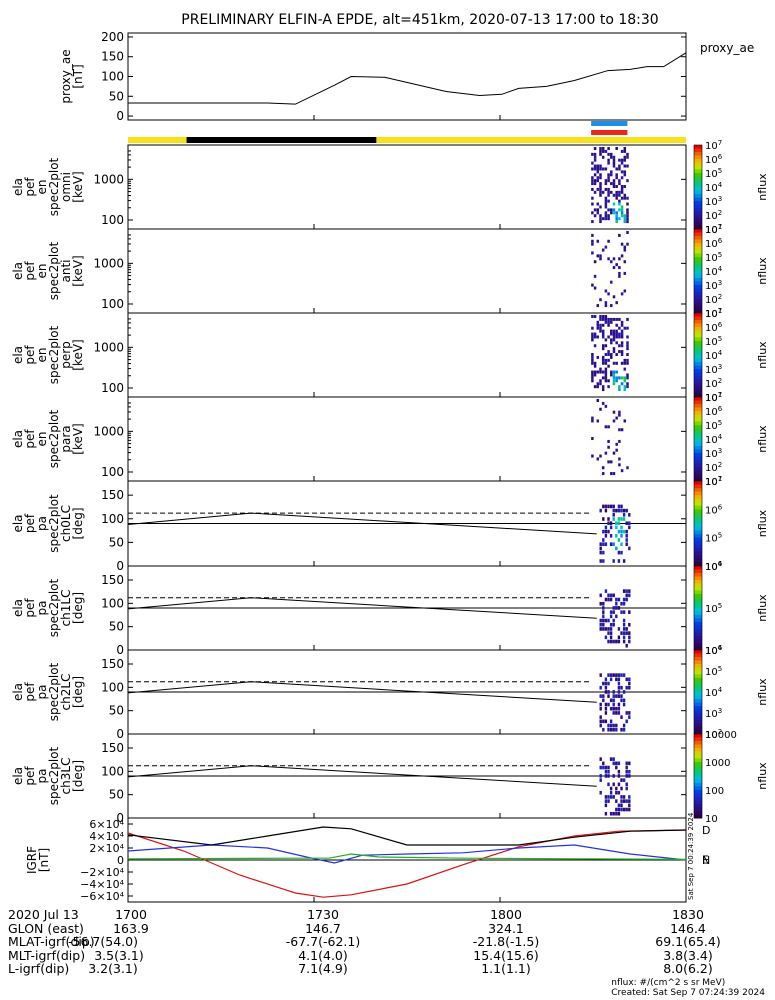 Image resolution: width=775 pixels, height=1000 pixels. I want to click on igrf-line-E, so click(407, 857).